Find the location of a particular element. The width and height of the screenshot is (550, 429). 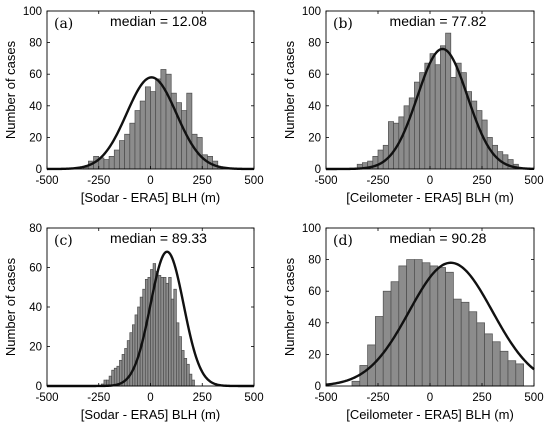

x-axis-label: [Ceilometer - ERA5] BLH (m) is located at coordinates (430, 197).